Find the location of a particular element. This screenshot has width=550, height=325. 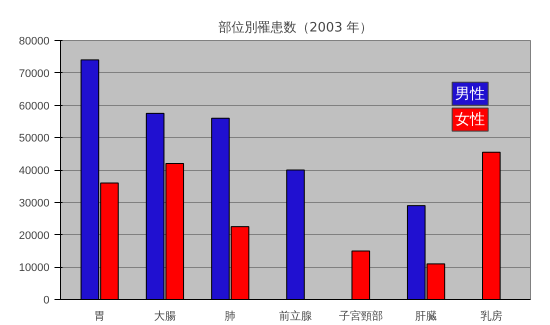

x-tick-label: 乳房 is located at coordinates (491, 316).